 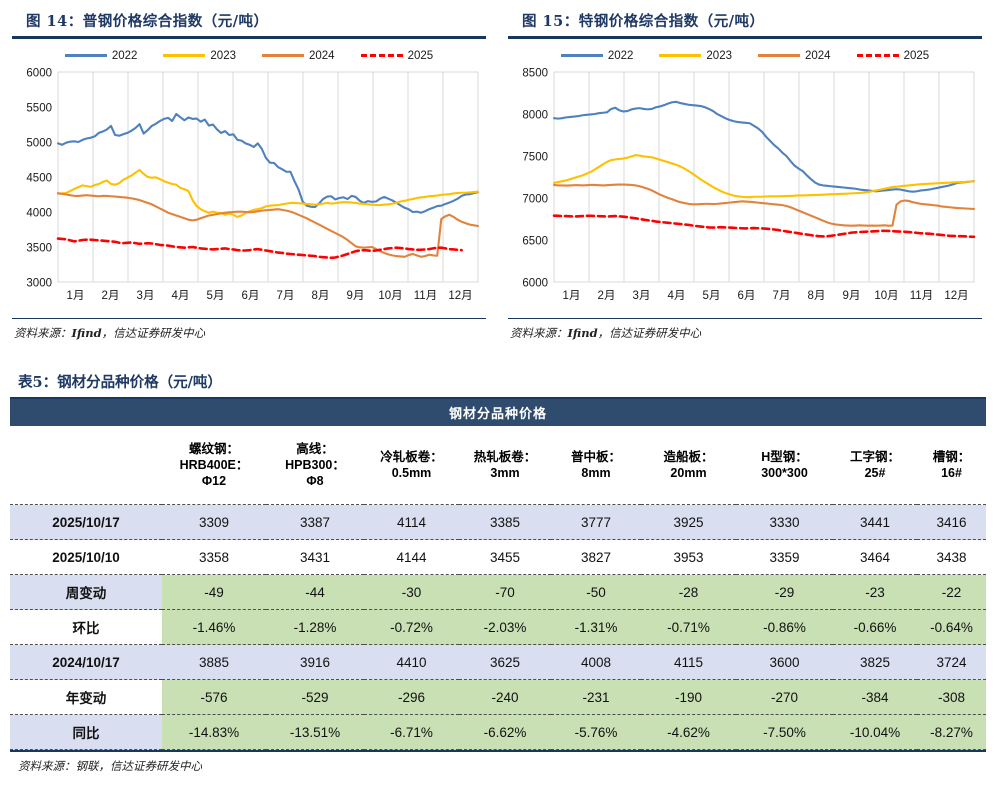 What do you see at coordinates (86, 662) in the screenshot?
I see `row-label: 2024/10/17` at bounding box center [86, 662].